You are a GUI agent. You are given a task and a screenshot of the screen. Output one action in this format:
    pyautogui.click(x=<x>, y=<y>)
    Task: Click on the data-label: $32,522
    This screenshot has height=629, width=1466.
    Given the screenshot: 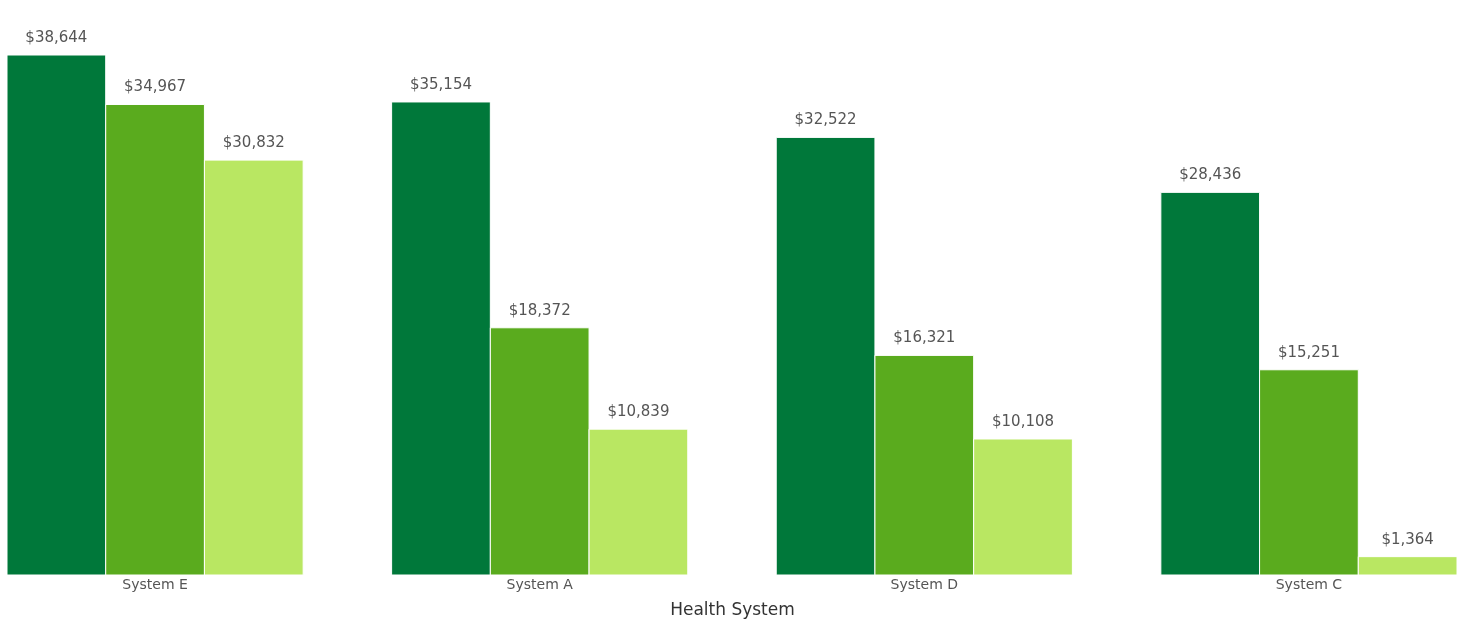 What is the action you would take?
    pyautogui.click(x=825, y=119)
    